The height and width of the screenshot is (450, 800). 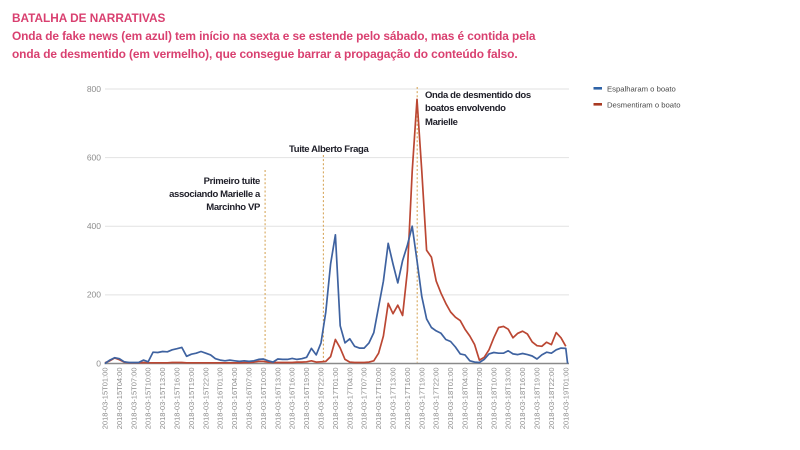 What do you see at coordinates (94, 226) in the screenshot?
I see `svg-text: 400` at bounding box center [94, 226].